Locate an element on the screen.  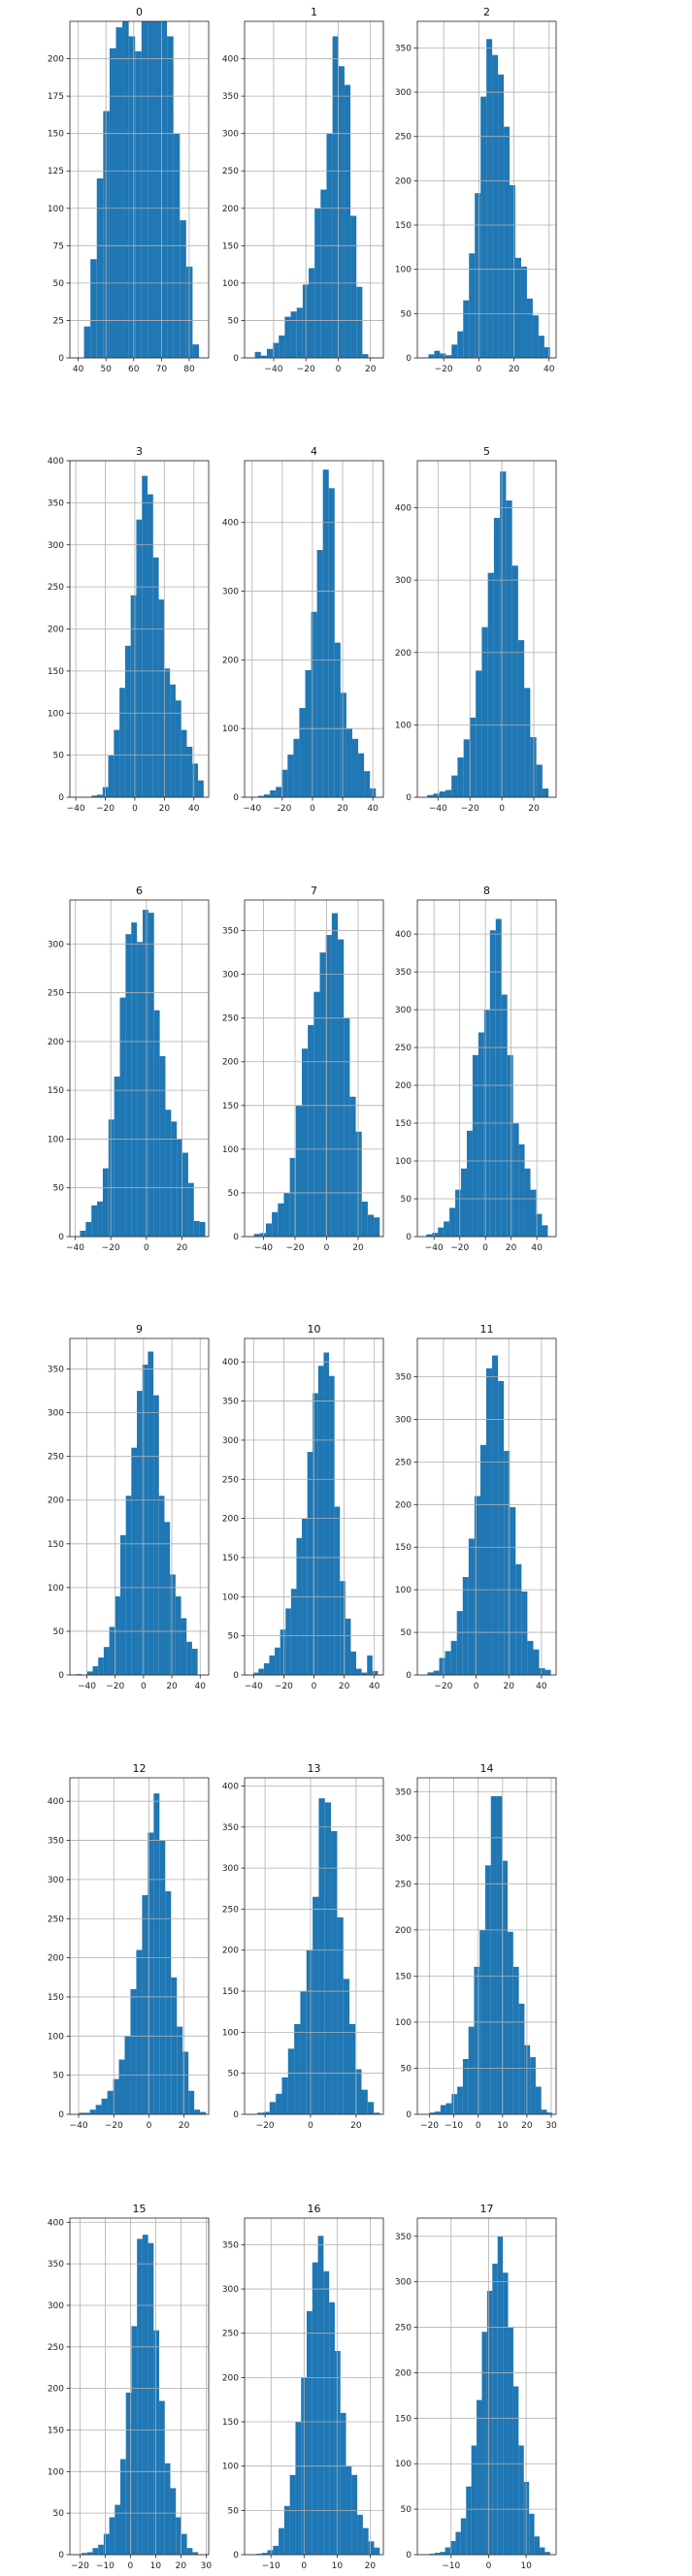
histogram-title: 15 is located at coordinates (140, 2209).